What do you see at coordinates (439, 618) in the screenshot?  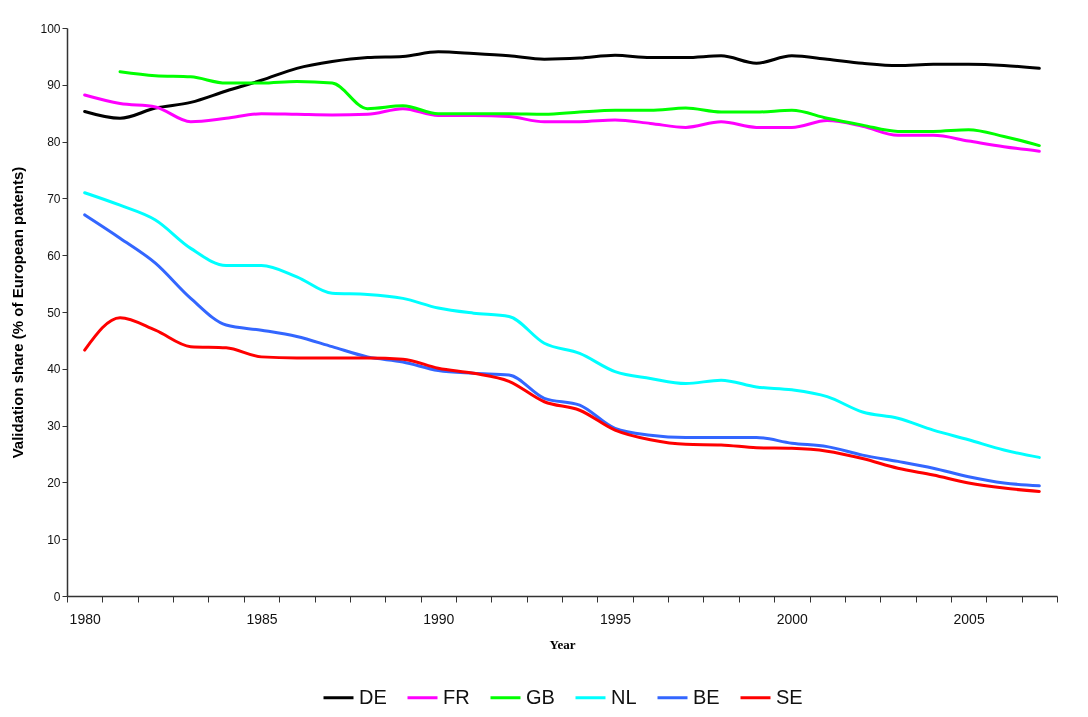 I see `x-tick-label: 1990` at bounding box center [439, 618].